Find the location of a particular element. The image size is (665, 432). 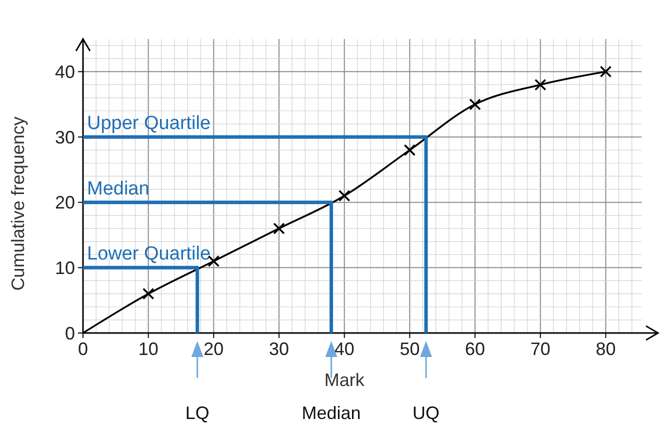

x-tick-label: 60 is located at coordinates (475, 349).